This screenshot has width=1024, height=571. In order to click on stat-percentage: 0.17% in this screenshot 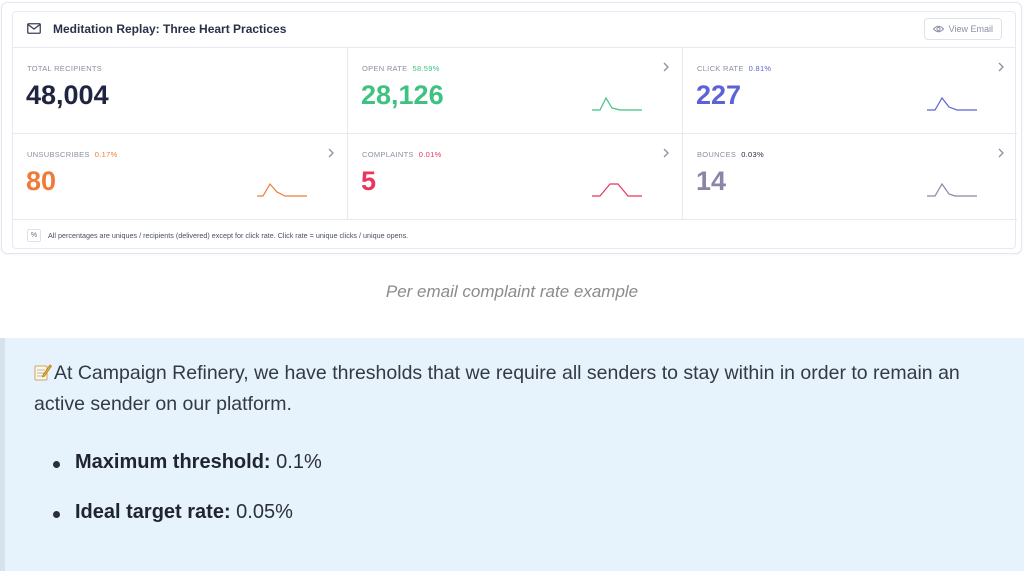, I will do `click(106, 154)`.